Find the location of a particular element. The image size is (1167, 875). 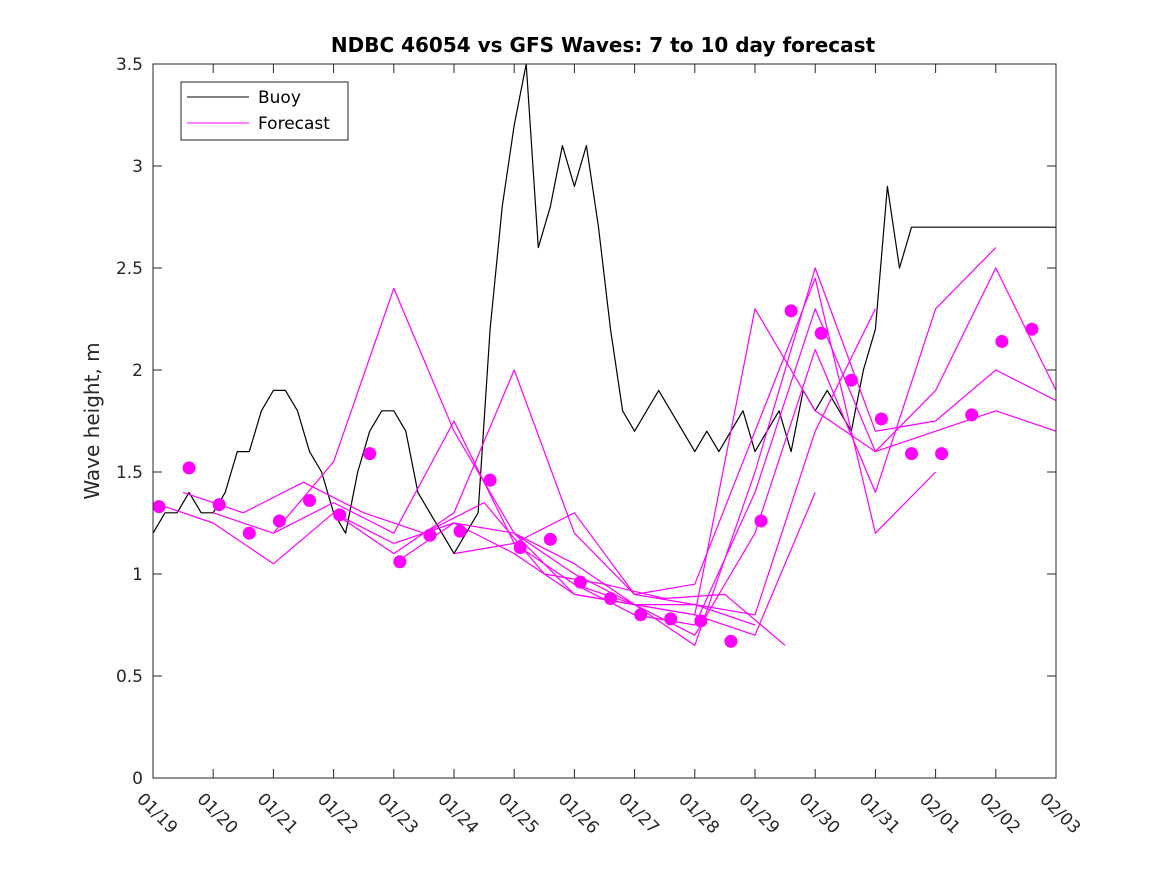

x-tick-label: 02/01 is located at coordinates (939, 813).